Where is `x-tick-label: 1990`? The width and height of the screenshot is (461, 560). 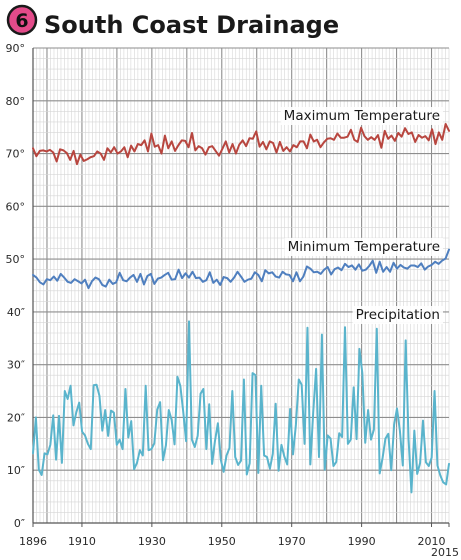 x-tick-label: 1990 is located at coordinates (362, 541).